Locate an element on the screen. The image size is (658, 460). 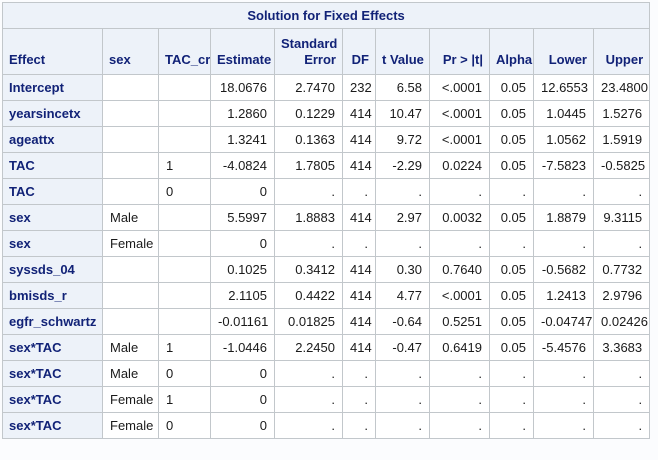
cell-pr_gt_t: 0.0032 is located at coordinates (459, 217).